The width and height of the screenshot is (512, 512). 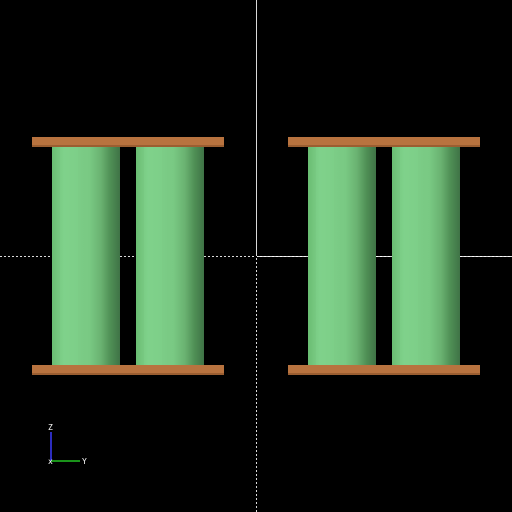 What do you see at coordinates (128, 370) in the screenshot?
I see `plate-left-bottom` at bounding box center [128, 370].